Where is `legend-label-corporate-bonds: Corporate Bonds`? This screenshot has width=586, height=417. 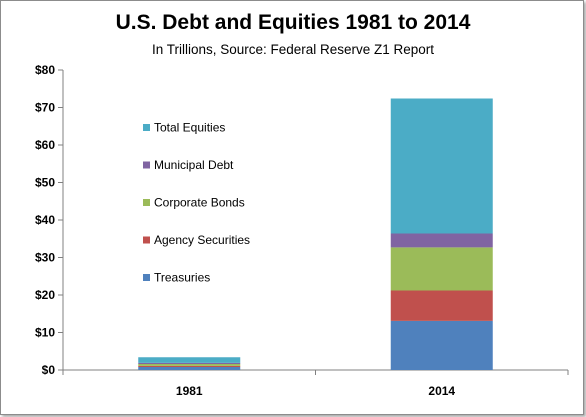
legend-label-corporate-bonds: Corporate Bonds is located at coordinates (199, 203).